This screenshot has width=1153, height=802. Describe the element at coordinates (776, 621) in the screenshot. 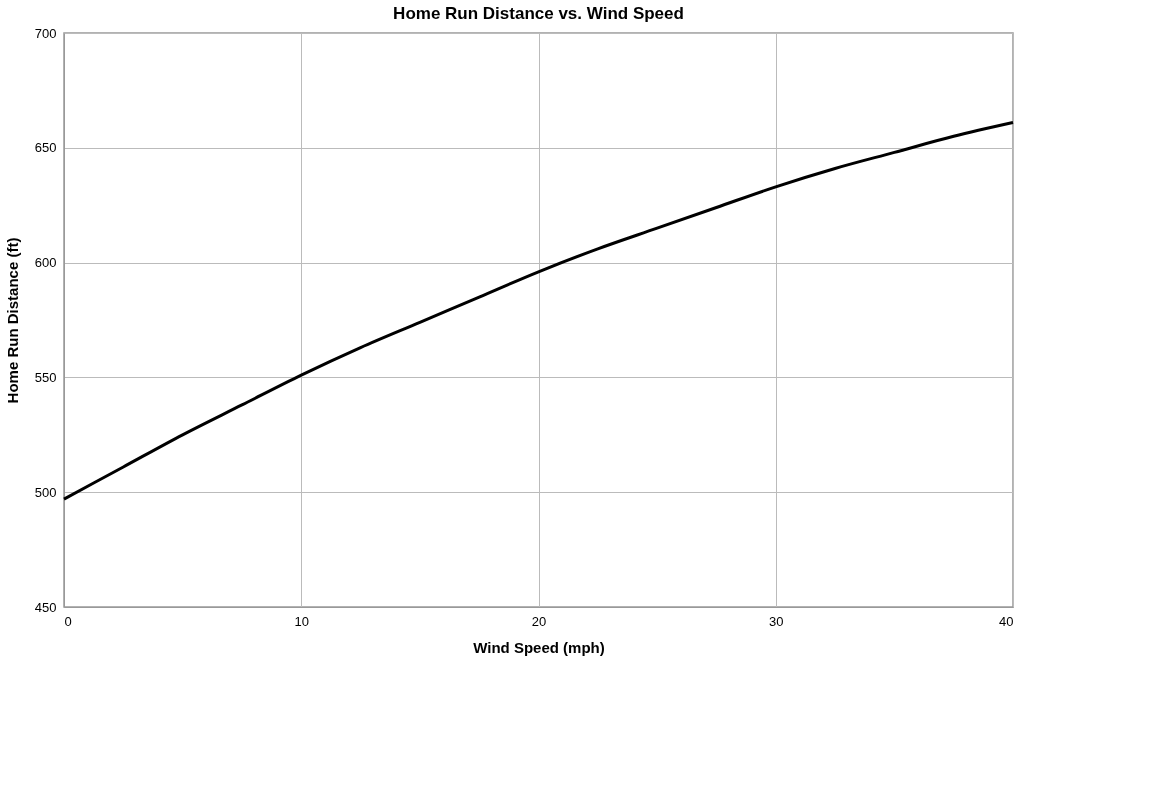

I see `x-tick-label: 30` at that location.